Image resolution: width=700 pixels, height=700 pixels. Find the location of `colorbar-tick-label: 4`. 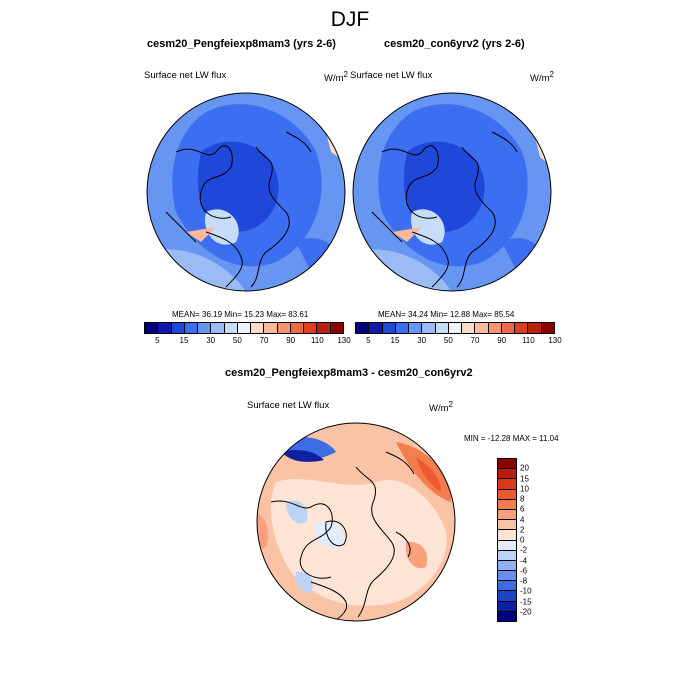

colorbar-tick-label: 4 is located at coordinates (522, 519).